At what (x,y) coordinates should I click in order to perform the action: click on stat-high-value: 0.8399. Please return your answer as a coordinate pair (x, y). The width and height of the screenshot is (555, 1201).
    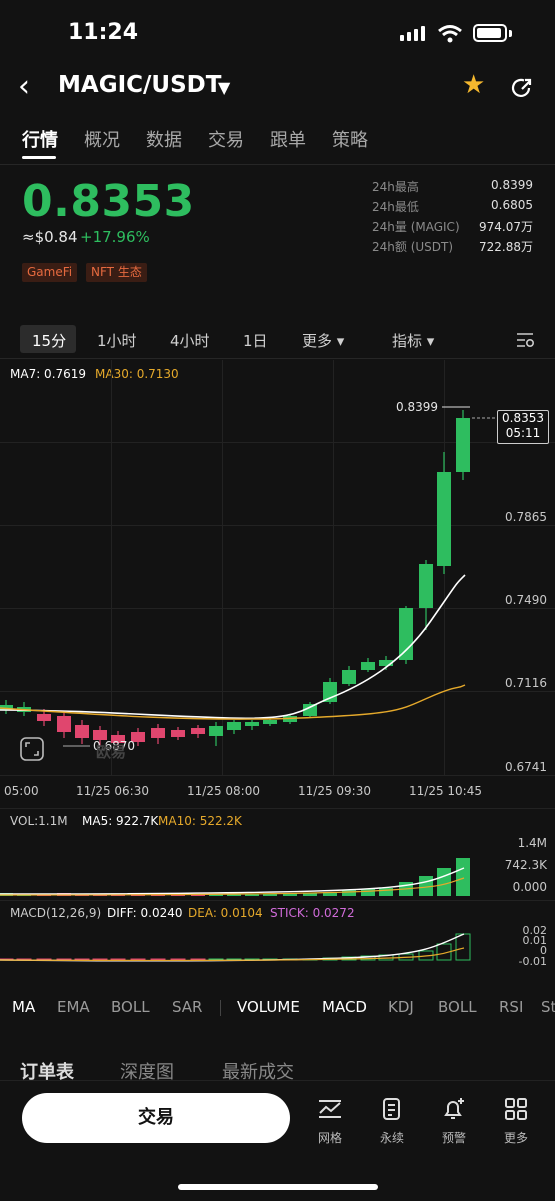
    Looking at the image, I should click on (512, 185).